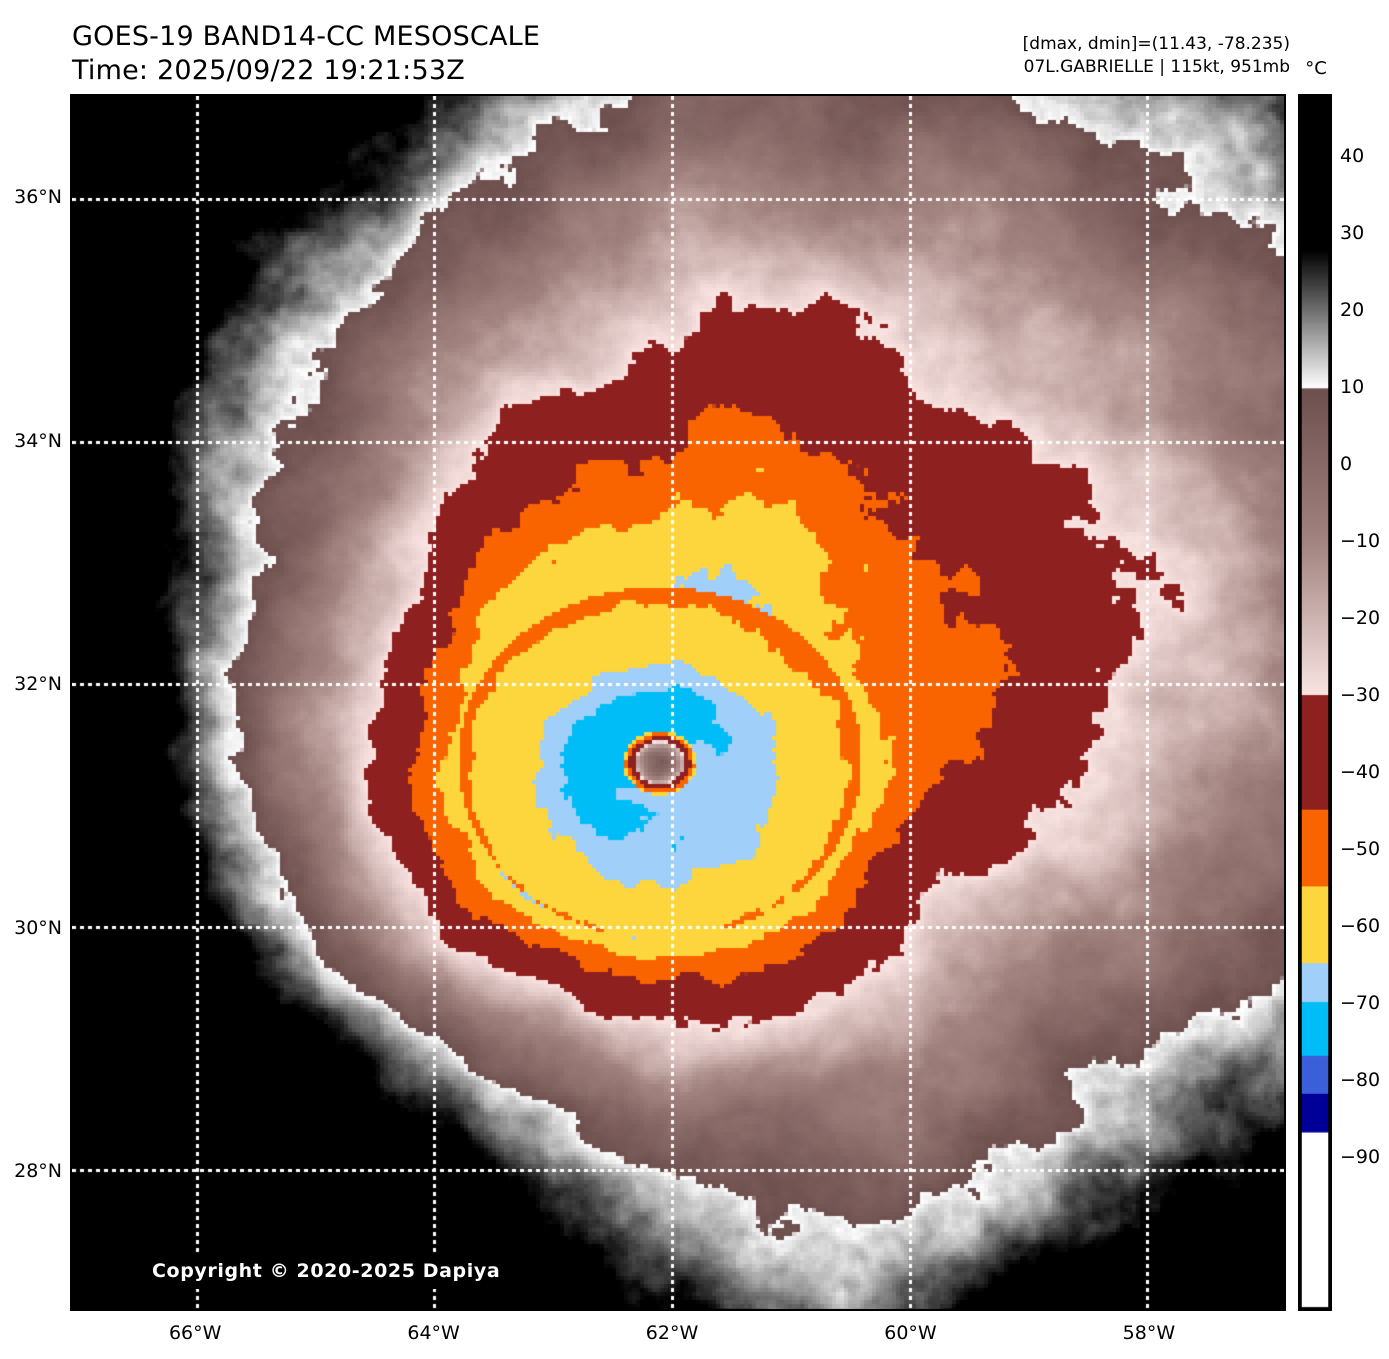 The height and width of the screenshot is (1359, 1389). What do you see at coordinates (1149, 1333) in the screenshot?
I see `x-axis-tick-label: 58°W` at bounding box center [1149, 1333].